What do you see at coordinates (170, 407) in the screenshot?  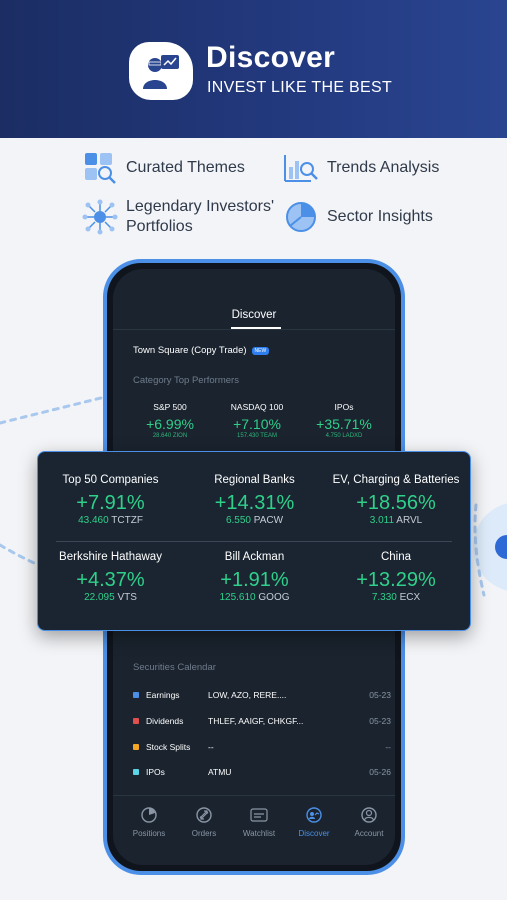 I see `performer-name: S&P 500` at bounding box center [170, 407].